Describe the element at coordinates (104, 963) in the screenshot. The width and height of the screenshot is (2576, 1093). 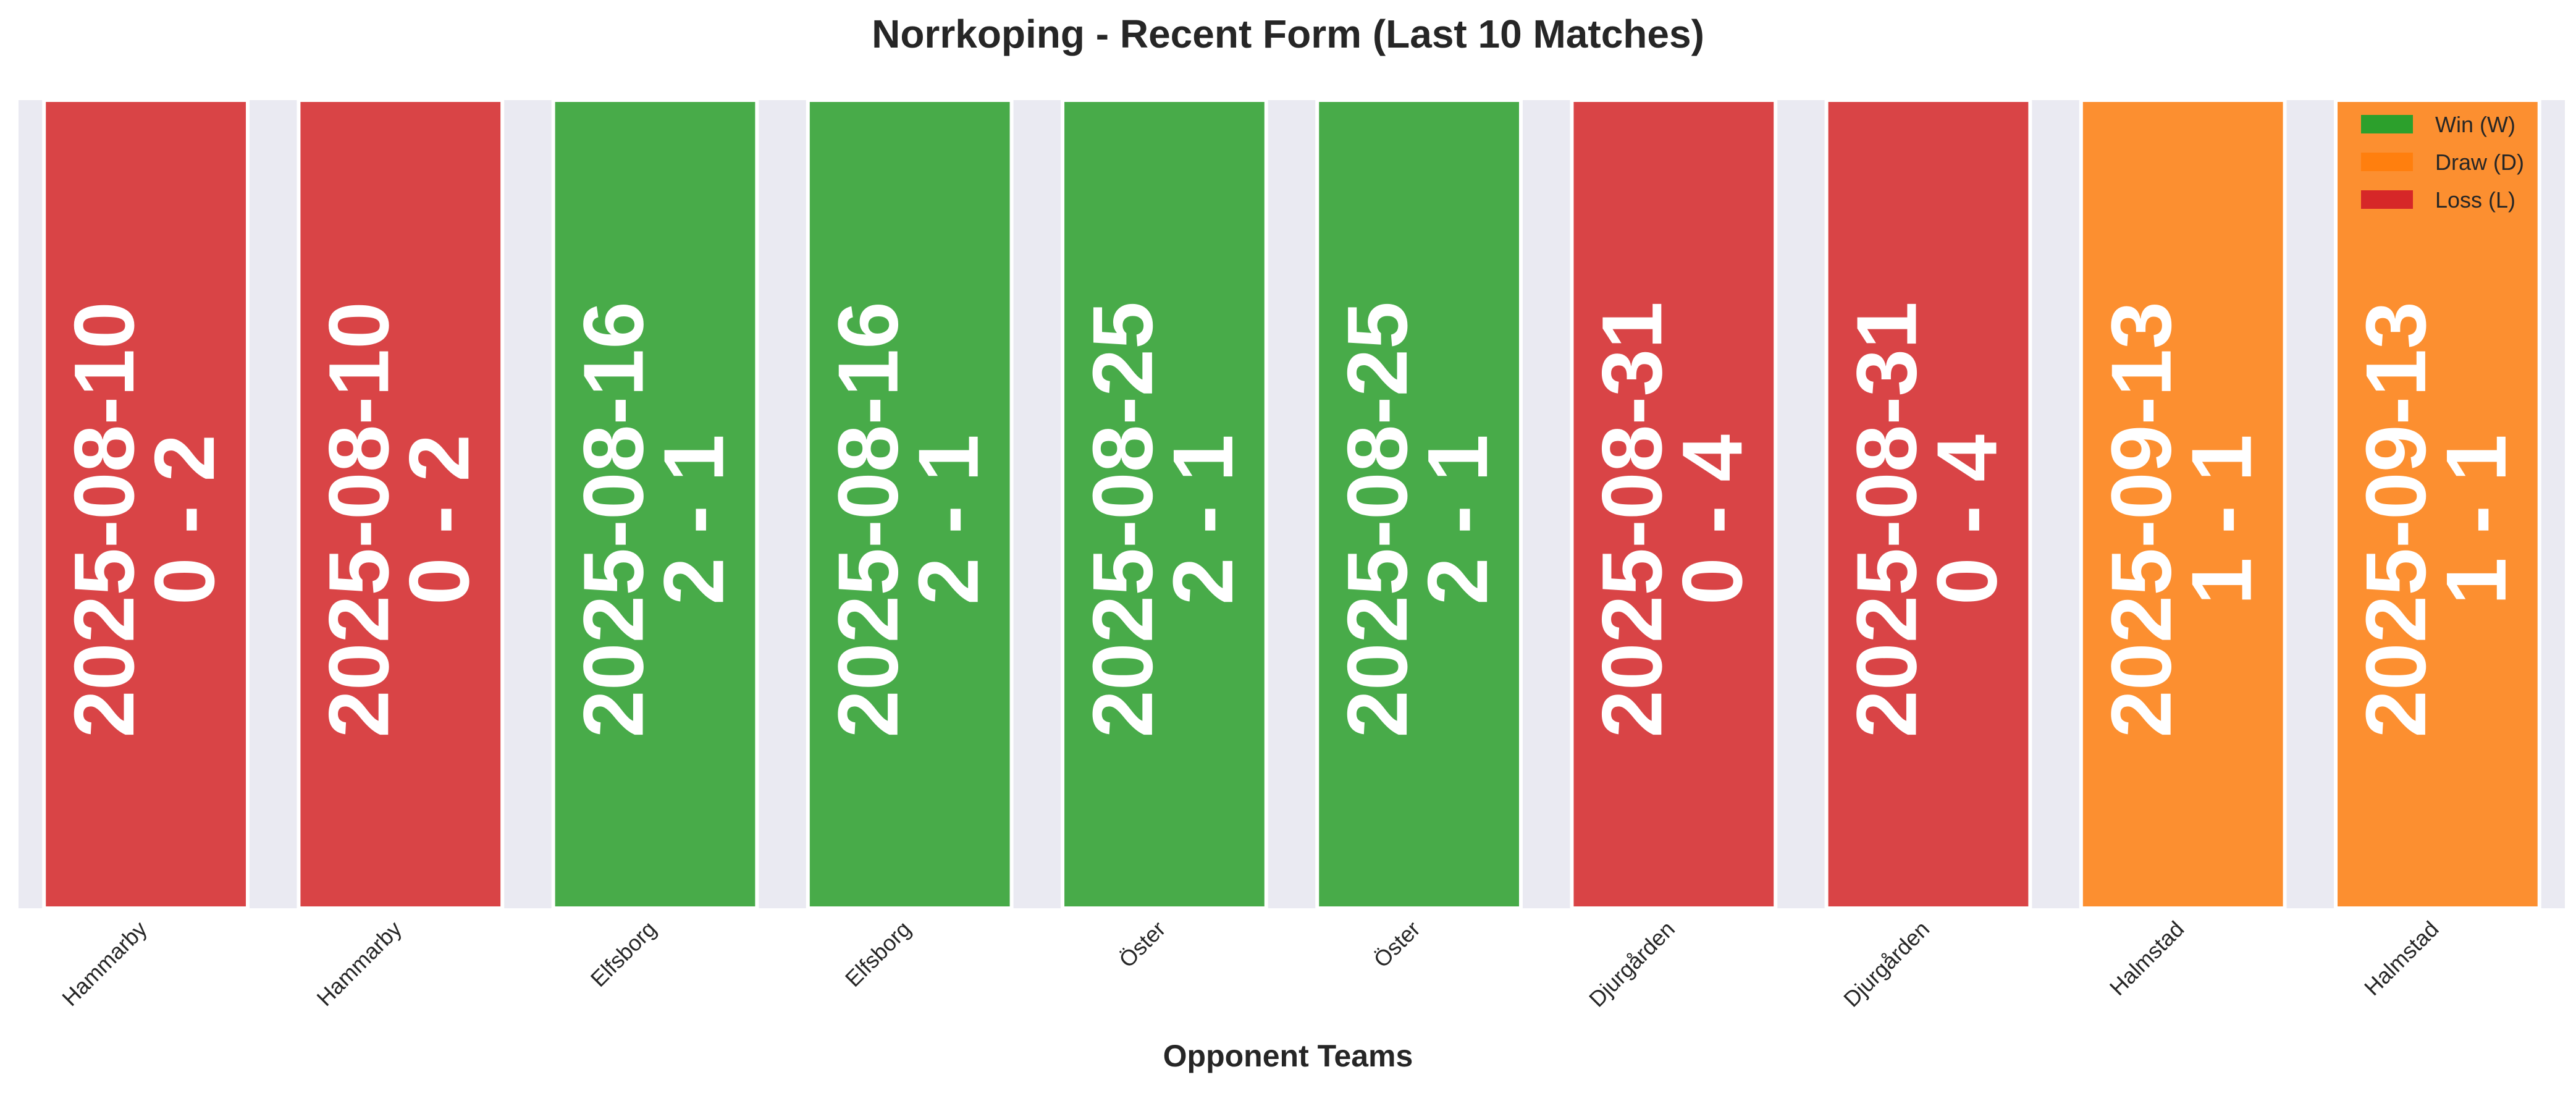
I see `x-tick-label-1: Hammarby` at that location.